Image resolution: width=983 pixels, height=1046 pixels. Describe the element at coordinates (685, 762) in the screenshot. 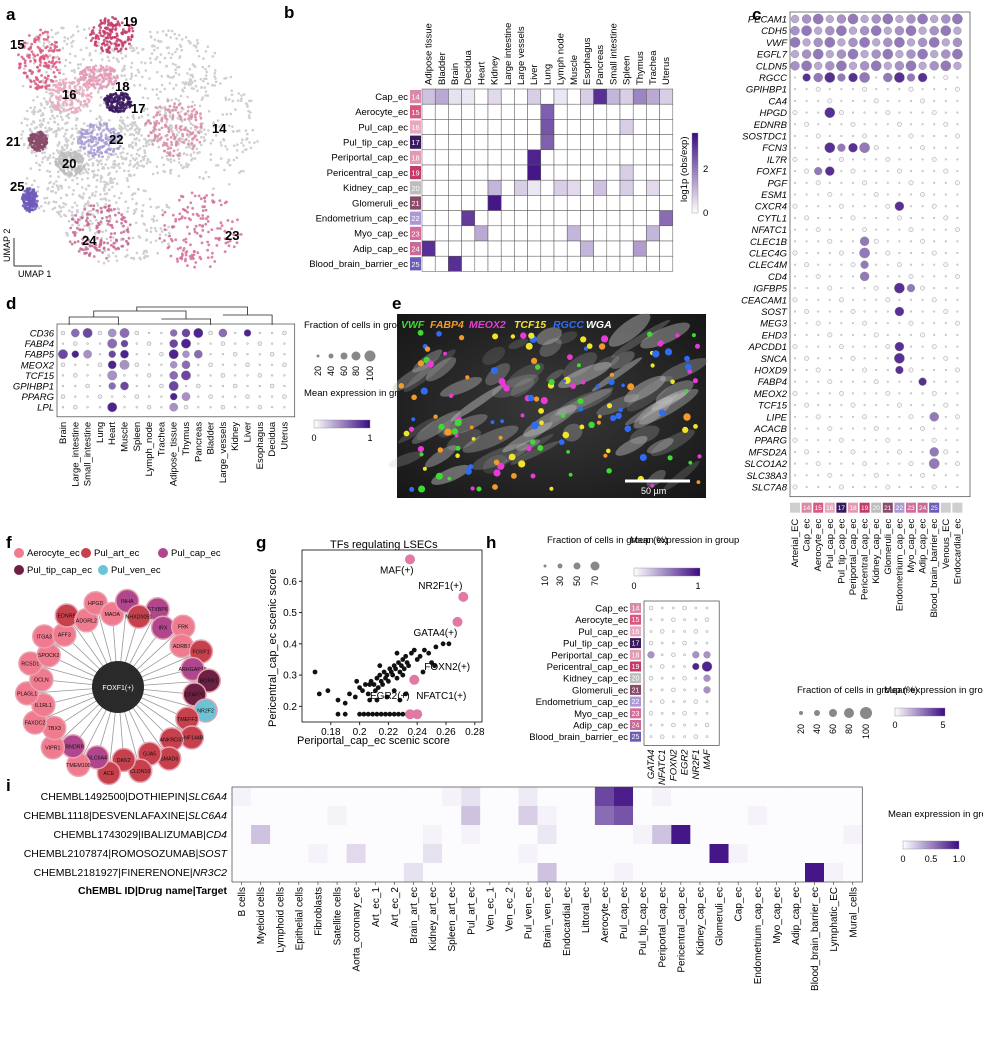

I see `dotplot-h-gene-label: EGR2` at that location.